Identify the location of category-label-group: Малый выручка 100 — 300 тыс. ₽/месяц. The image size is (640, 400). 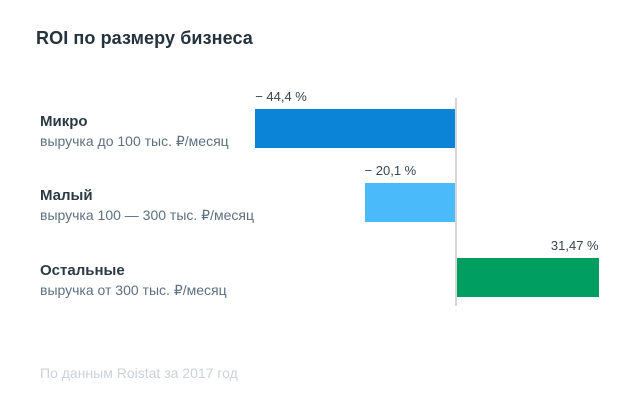
(155, 205).